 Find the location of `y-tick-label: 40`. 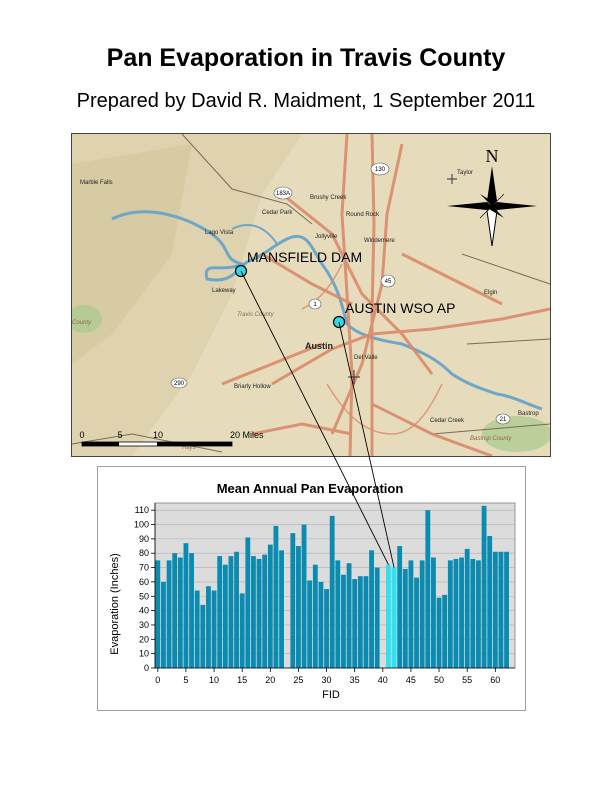

y-tick-label: 40 is located at coordinates (144, 611).